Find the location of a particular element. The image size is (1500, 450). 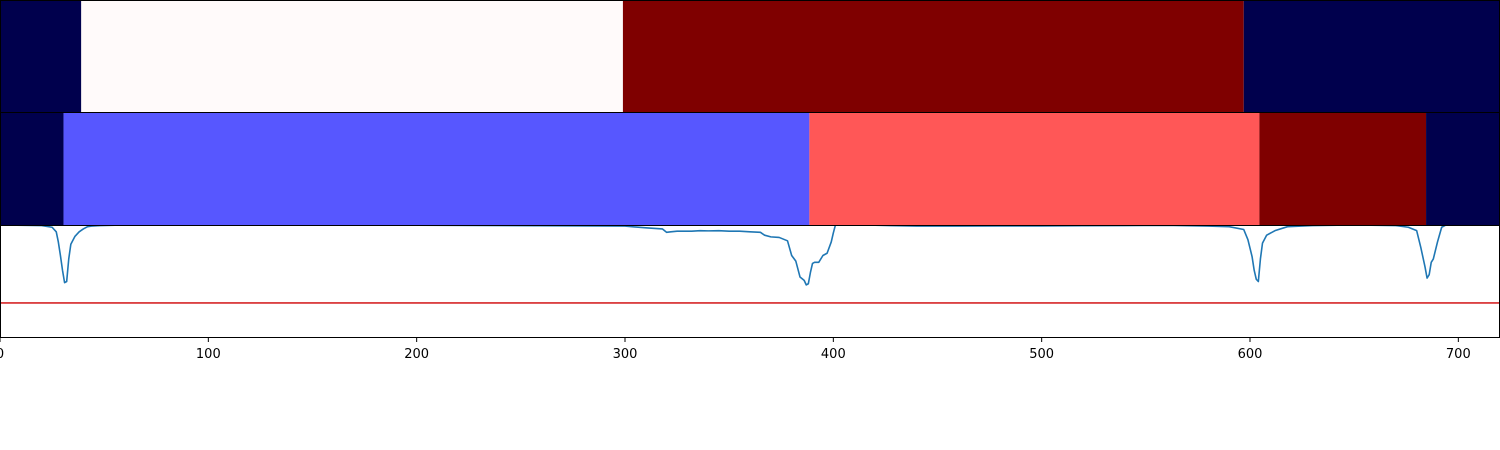

x-tick-label-600: 600 is located at coordinates (1250, 354).